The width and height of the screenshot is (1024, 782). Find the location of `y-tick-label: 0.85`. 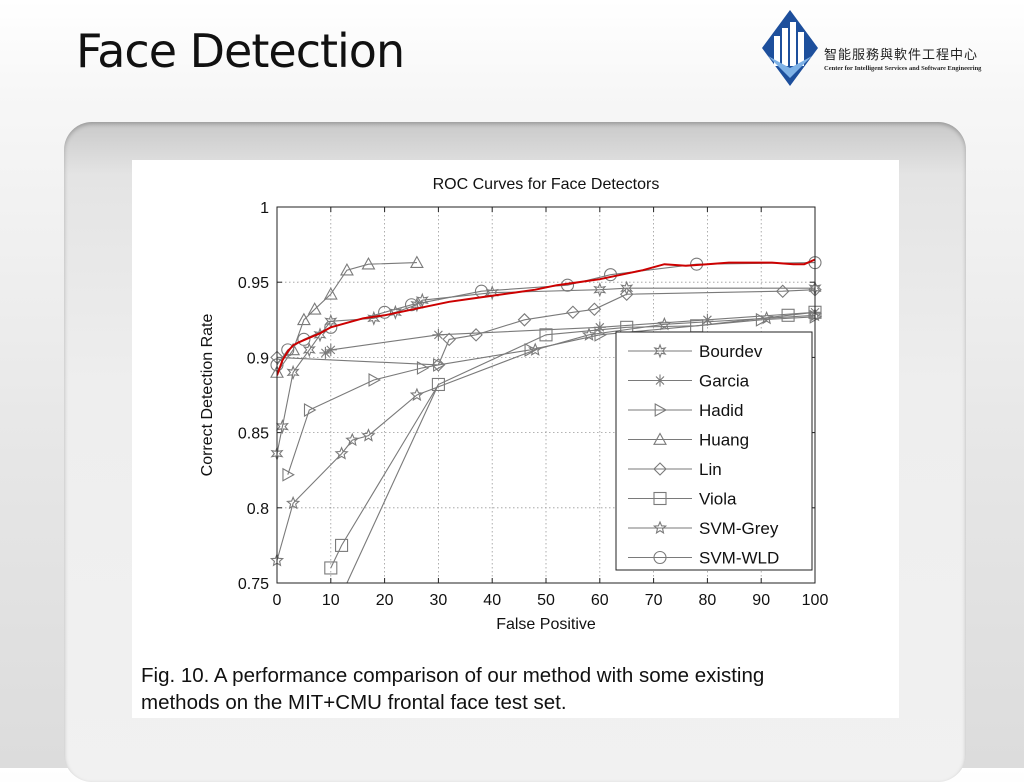

y-tick-label: 0.85 is located at coordinates (253, 434).